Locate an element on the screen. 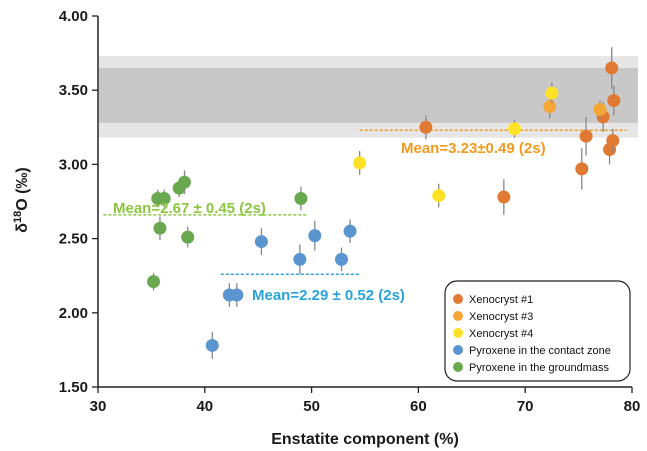  legend-box is located at coordinates (537, 331).